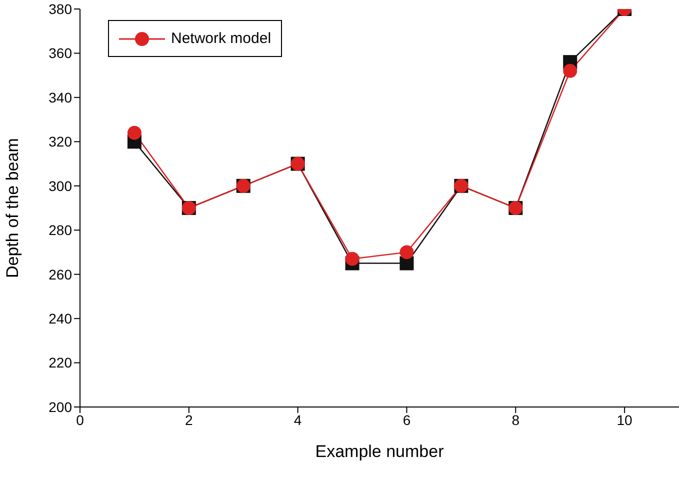 This screenshot has width=679, height=477. Describe the element at coordinates (60, 8) in the screenshot. I see `y-tick-label: 380` at that location.